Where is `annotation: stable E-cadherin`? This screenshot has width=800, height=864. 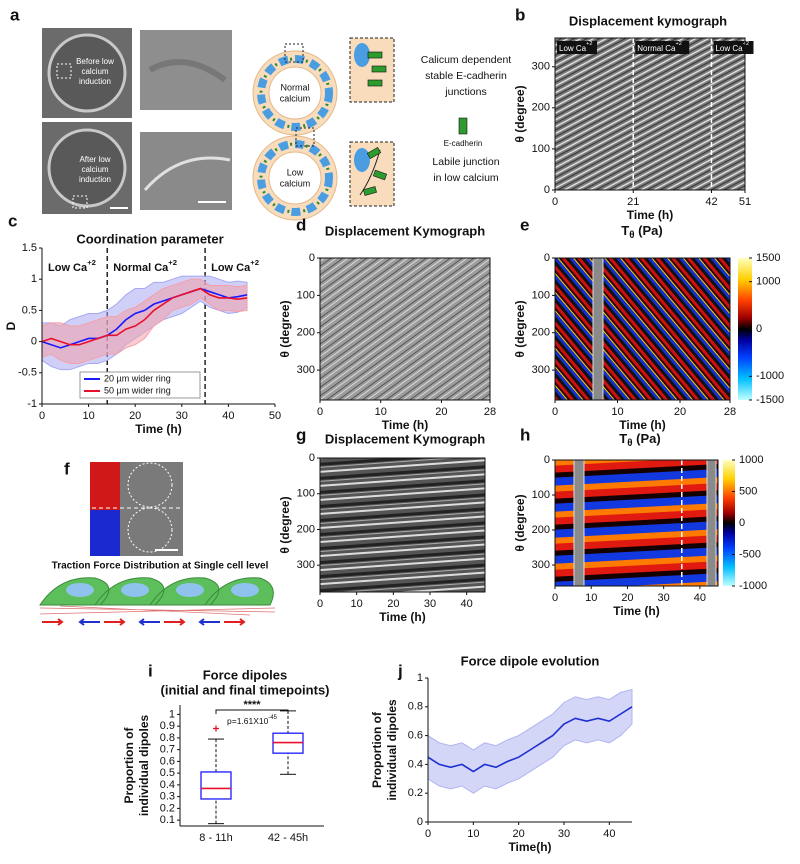 annotation: stable E-cadherin is located at coordinates (466, 76).